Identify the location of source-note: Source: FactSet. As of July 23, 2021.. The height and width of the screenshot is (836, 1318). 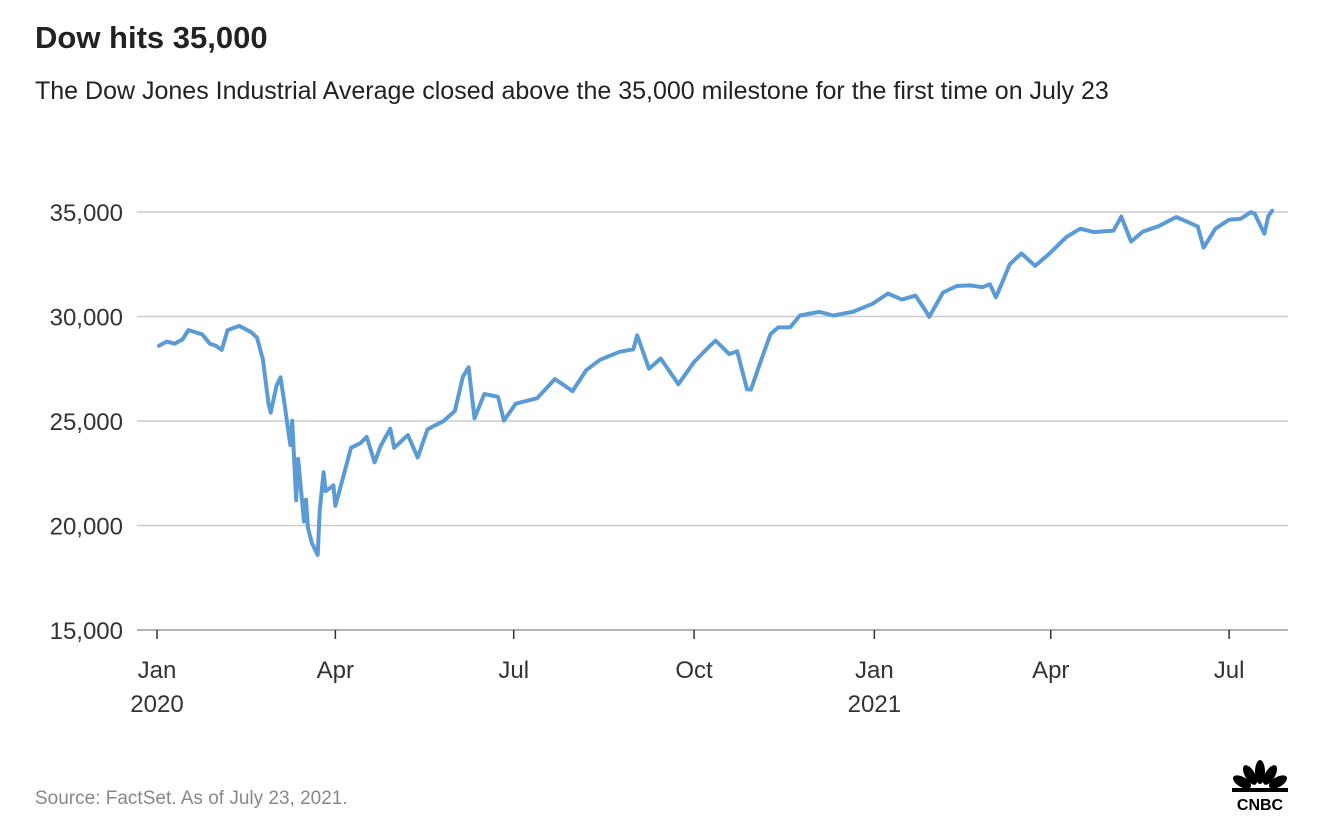
(191, 798).